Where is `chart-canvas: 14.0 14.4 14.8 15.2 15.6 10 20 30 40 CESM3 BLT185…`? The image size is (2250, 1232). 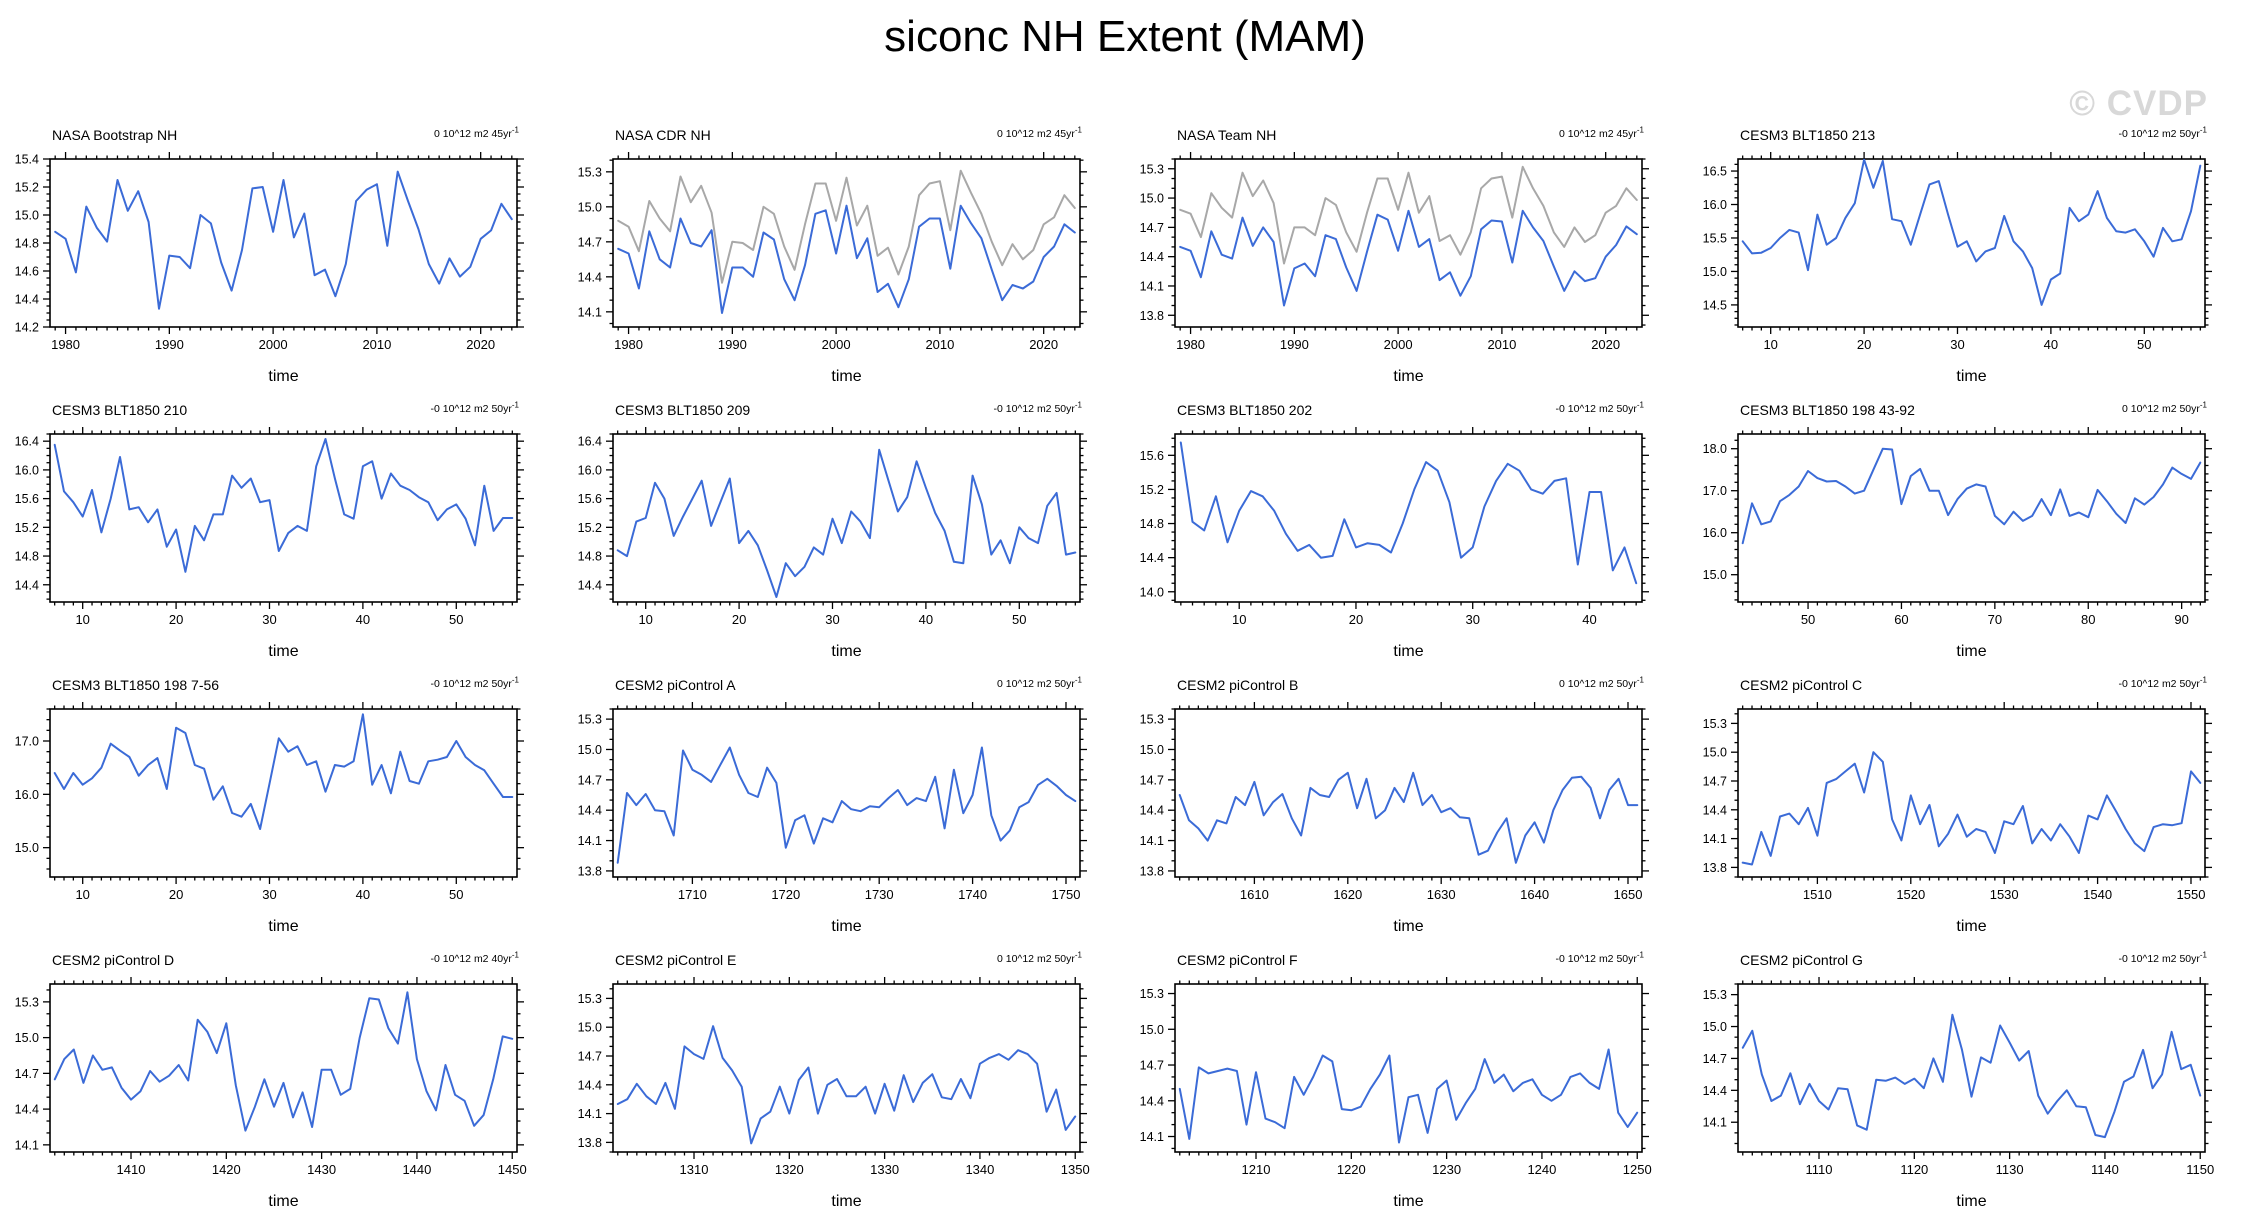
chart-canvas: 14.0 14.4 14.8 15.2 15.6 10 20 30 40 CESM3 BLT185… is located at coordinates (1394, 530).